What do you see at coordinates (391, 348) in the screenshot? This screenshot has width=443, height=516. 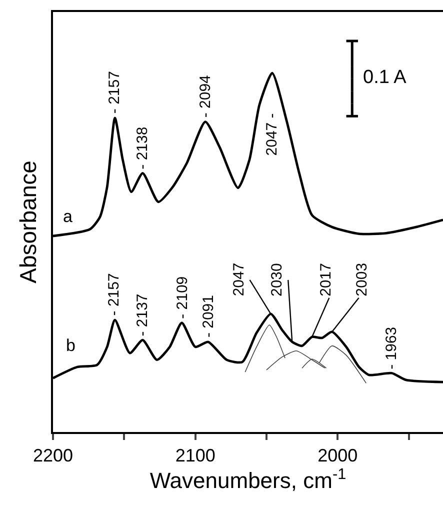 I see `annotation: - 1963` at bounding box center [391, 348].